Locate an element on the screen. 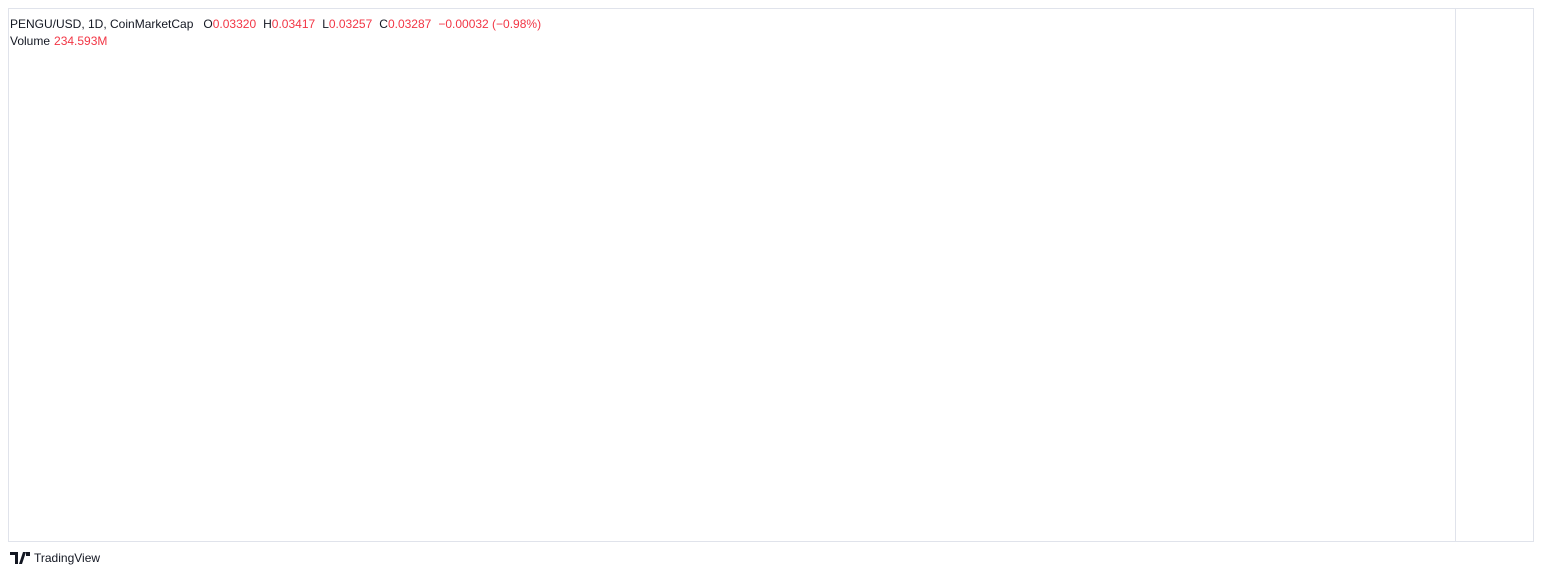 Image resolution: width=1544 pixels, height=577 pixels. legend-key: H is located at coordinates (267, 24).